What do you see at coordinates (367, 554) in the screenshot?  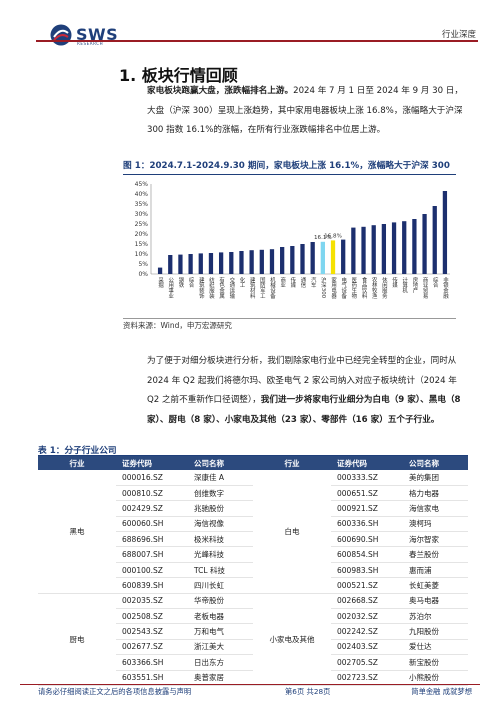 I see `code-cell: 600854.SH` at bounding box center [367, 554].